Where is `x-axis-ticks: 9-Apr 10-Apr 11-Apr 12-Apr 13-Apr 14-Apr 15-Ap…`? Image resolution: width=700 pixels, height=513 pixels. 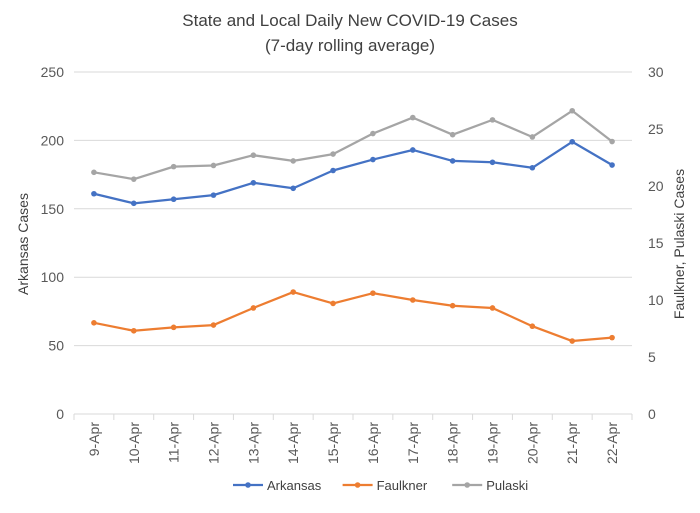 x-axis-ticks: 9-Apr 10-Apr 11-Apr 12-Apr 13-Apr 14-Apr 15-Ap… is located at coordinates (353, 439).